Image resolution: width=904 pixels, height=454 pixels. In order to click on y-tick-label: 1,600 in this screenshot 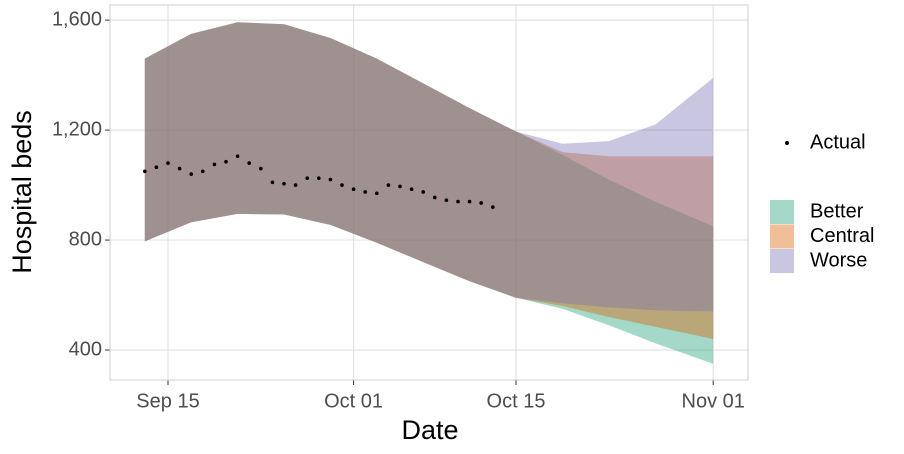, I will do `click(77, 19)`.